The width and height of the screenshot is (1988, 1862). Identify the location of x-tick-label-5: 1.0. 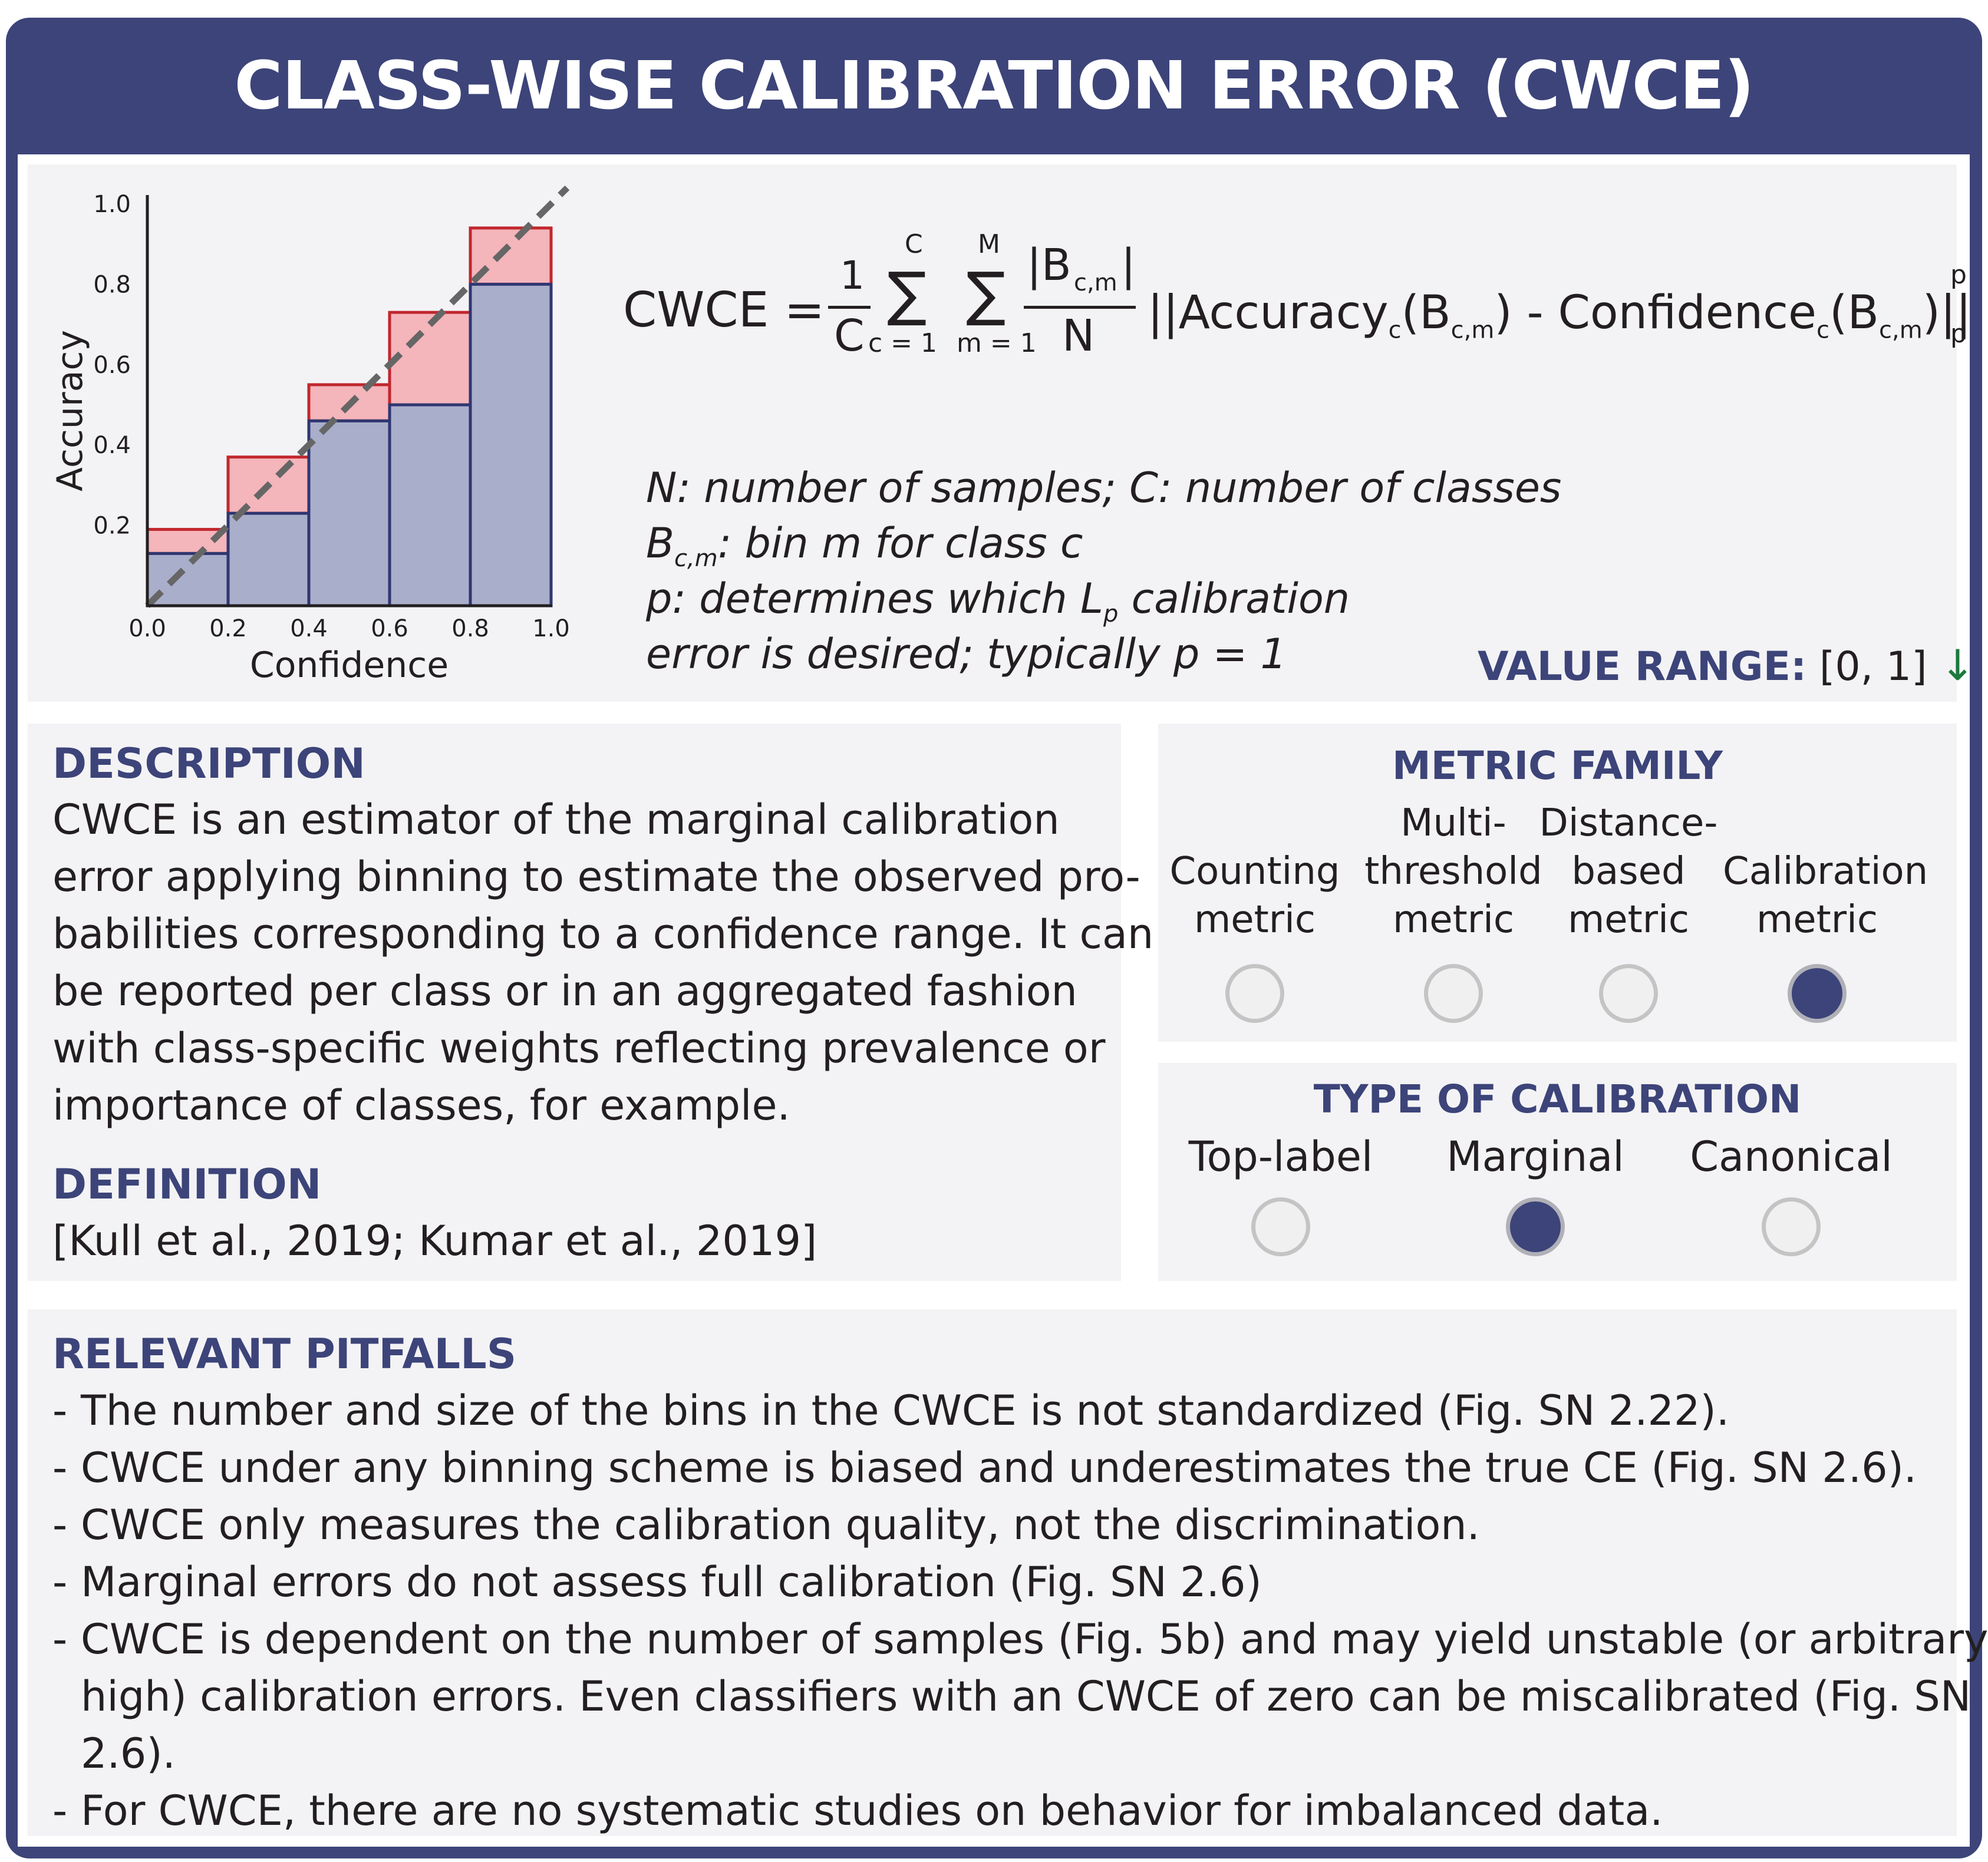
(551, 629).